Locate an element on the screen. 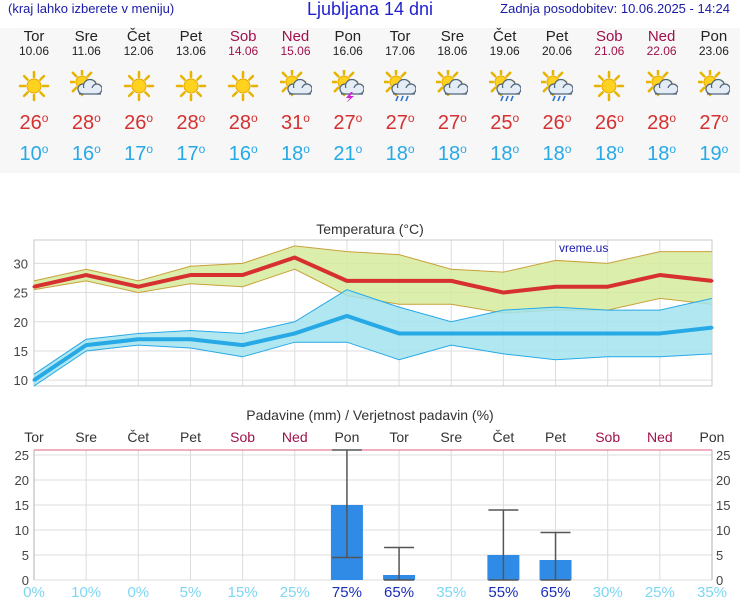 This screenshot has height=600, width=740. precip-probability-label: 35% is located at coordinates (712, 592).